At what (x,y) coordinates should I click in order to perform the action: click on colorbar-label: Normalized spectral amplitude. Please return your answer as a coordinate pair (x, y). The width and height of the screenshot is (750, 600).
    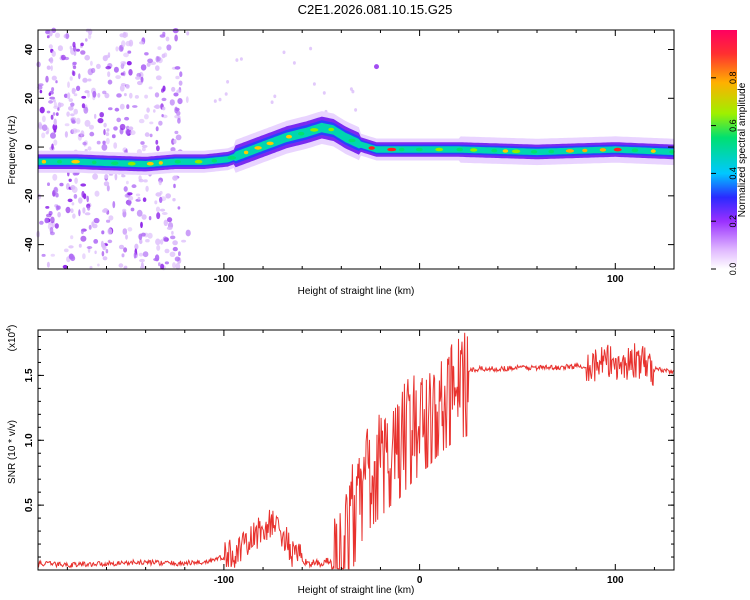
    Looking at the image, I should click on (742, 149).